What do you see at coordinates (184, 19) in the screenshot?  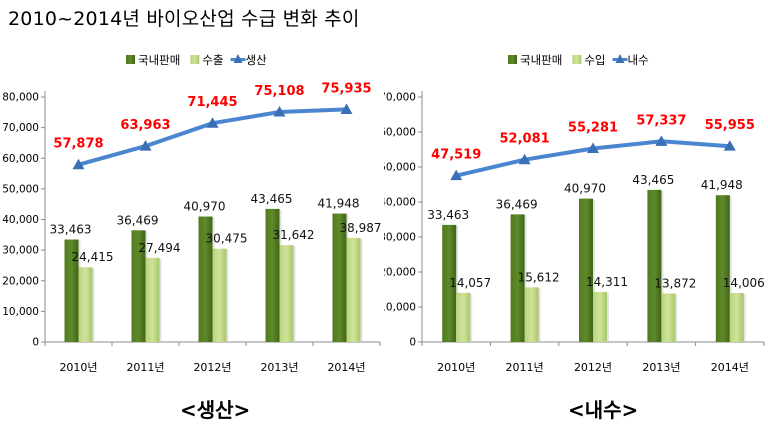 I see `page-title: 2010~2014년 바이오산업 수급 변화 추이` at bounding box center [184, 19].